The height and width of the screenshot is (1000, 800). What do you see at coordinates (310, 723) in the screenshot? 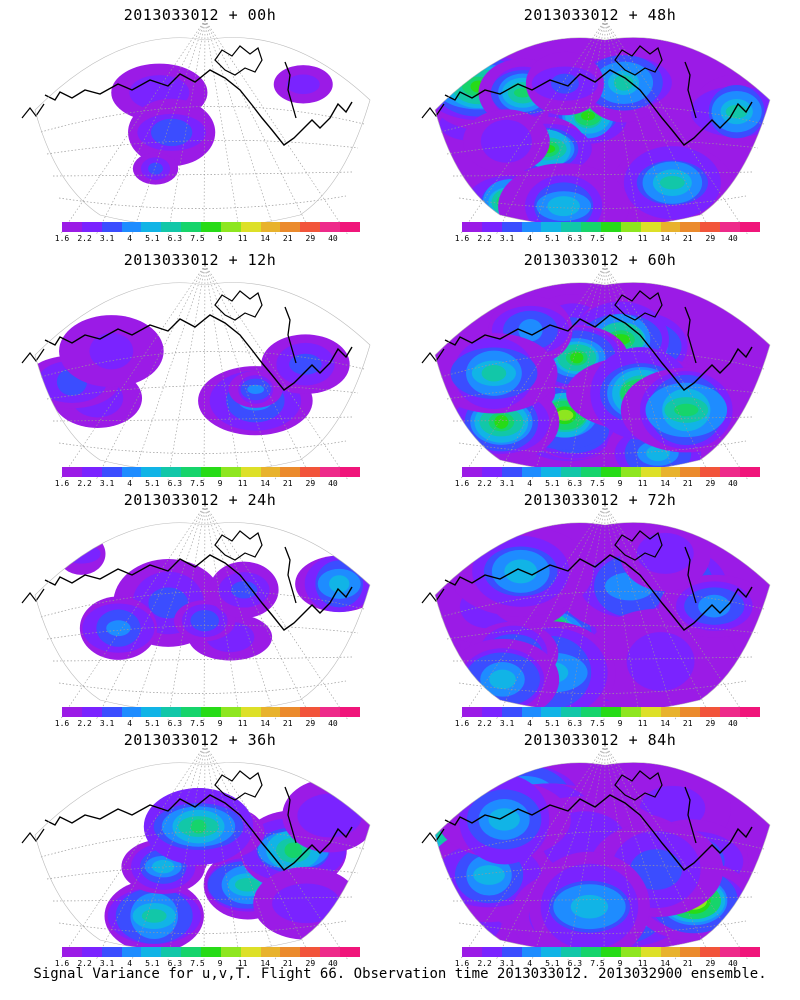
I see `colorbar-tick-label: 29` at bounding box center [310, 723].